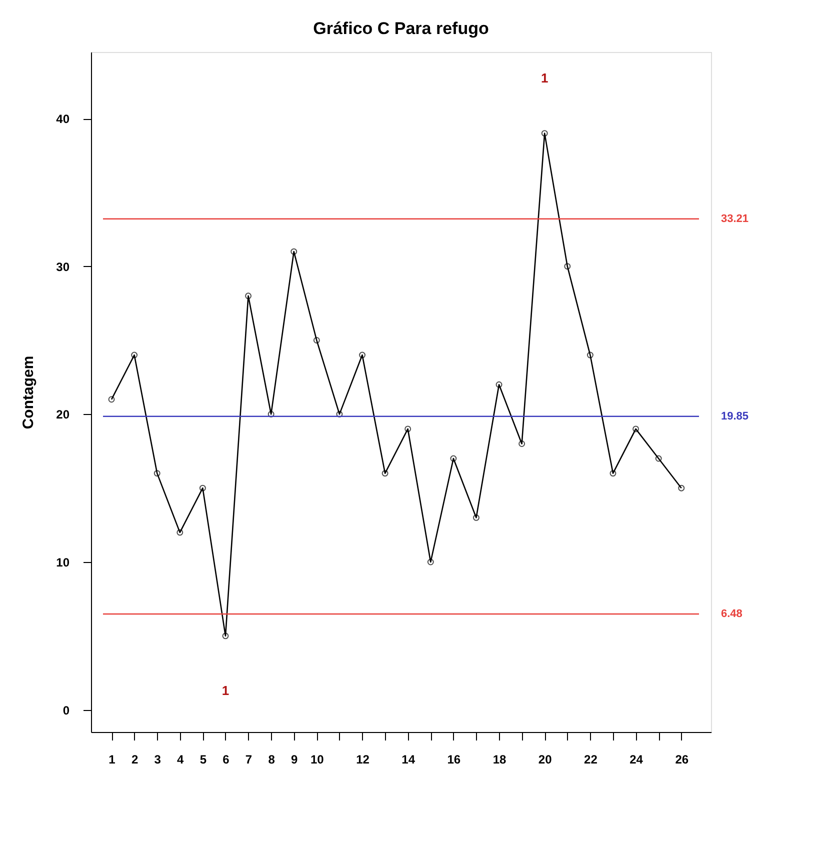  Describe the element at coordinates (735, 416) in the screenshot. I see `ref-line-label: 19.85` at that location.